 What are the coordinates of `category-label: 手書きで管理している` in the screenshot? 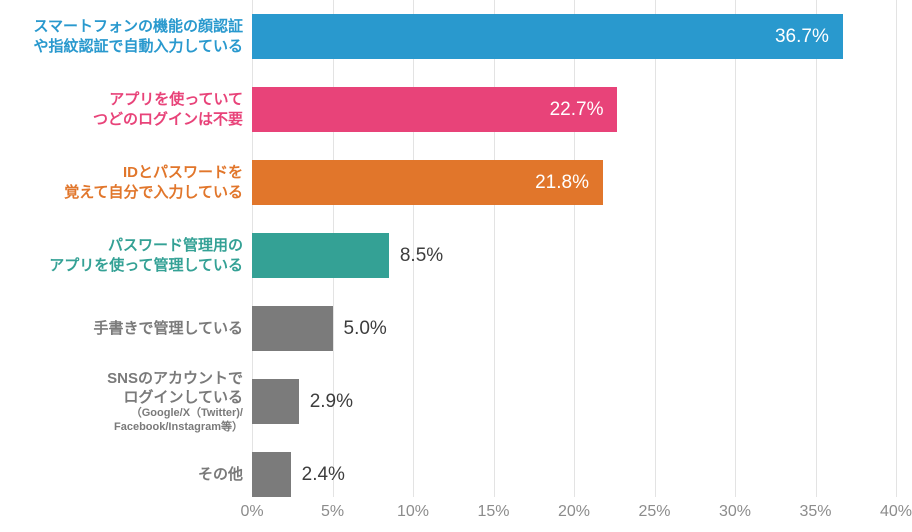 It's located at (126, 328).